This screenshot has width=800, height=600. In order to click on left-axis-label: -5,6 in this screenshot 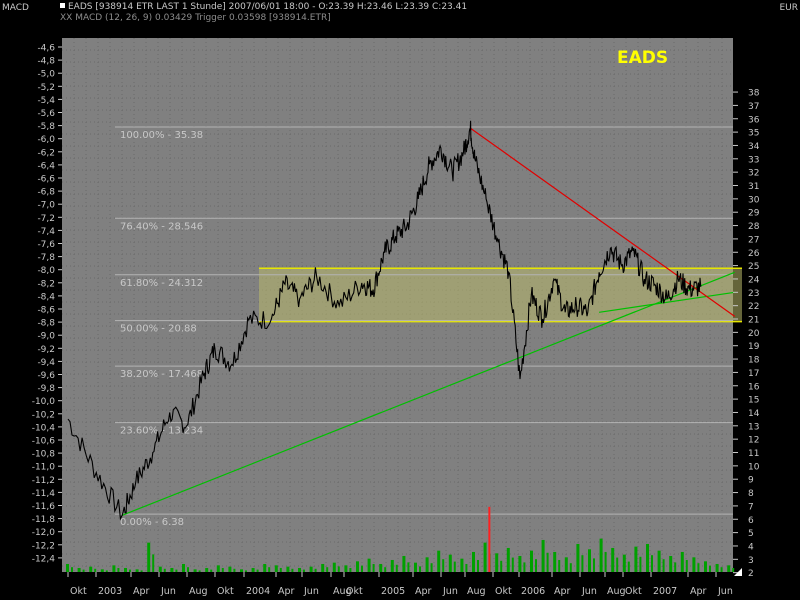, I will do `click(46, 114)`.